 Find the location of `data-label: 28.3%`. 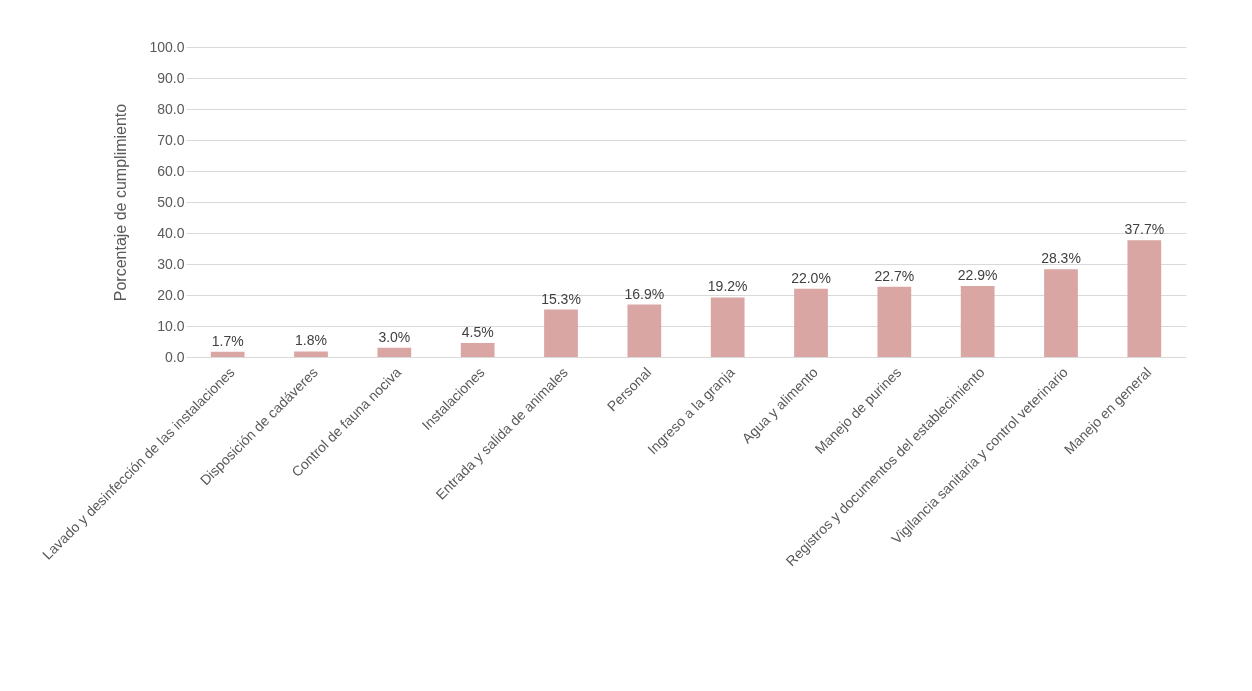

data-label: 28.3% is located at coordinates (1061, 258).